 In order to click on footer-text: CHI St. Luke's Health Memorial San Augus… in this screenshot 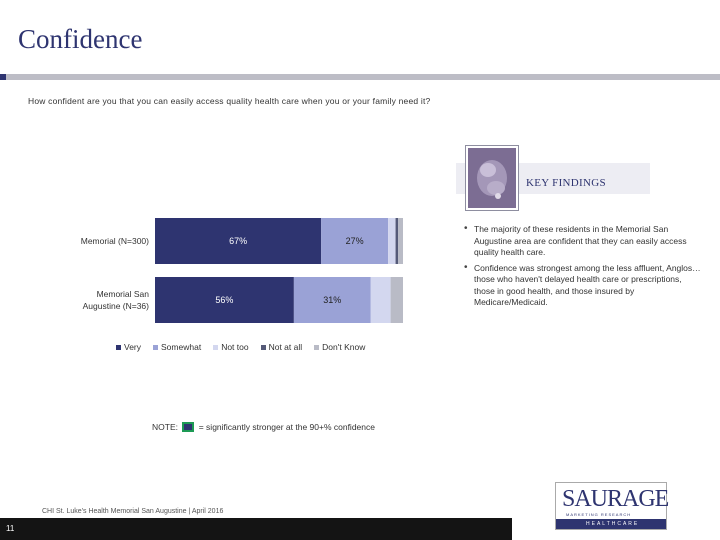, I will do `click(133, 511)`.